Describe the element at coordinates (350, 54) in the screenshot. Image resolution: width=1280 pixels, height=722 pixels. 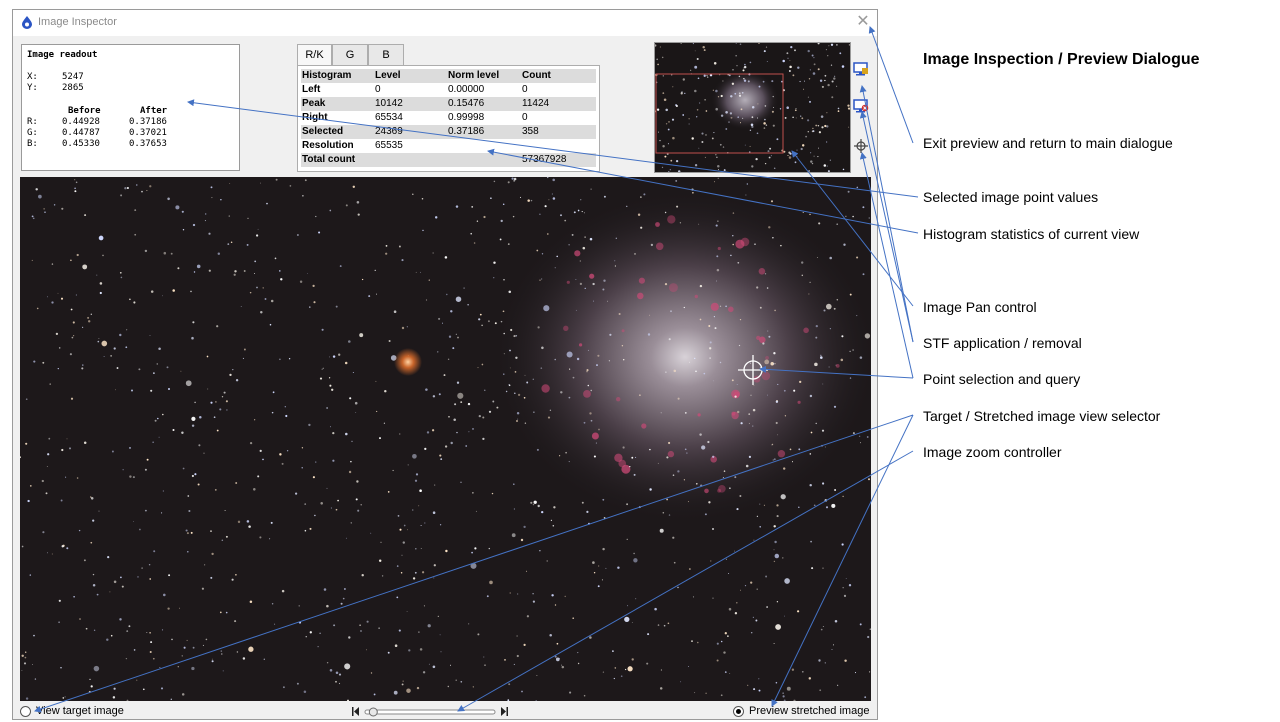
I see `tab-g: G` at that location.